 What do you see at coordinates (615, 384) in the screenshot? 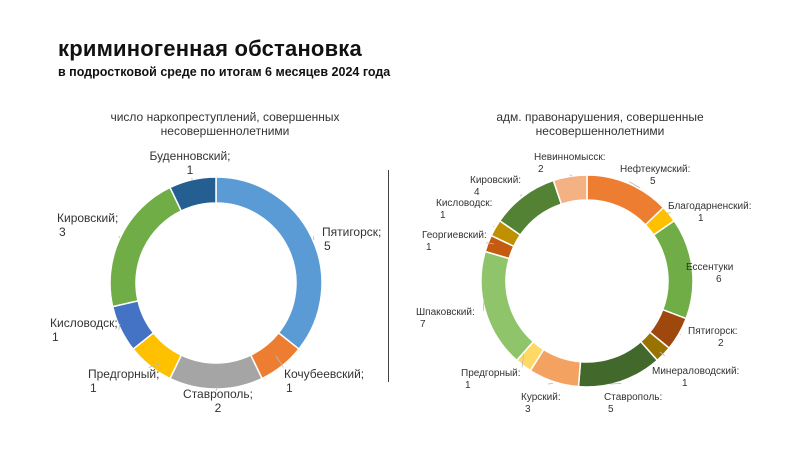
I see `chart2-leader-ставрополь` at bounding box center [615, 384].